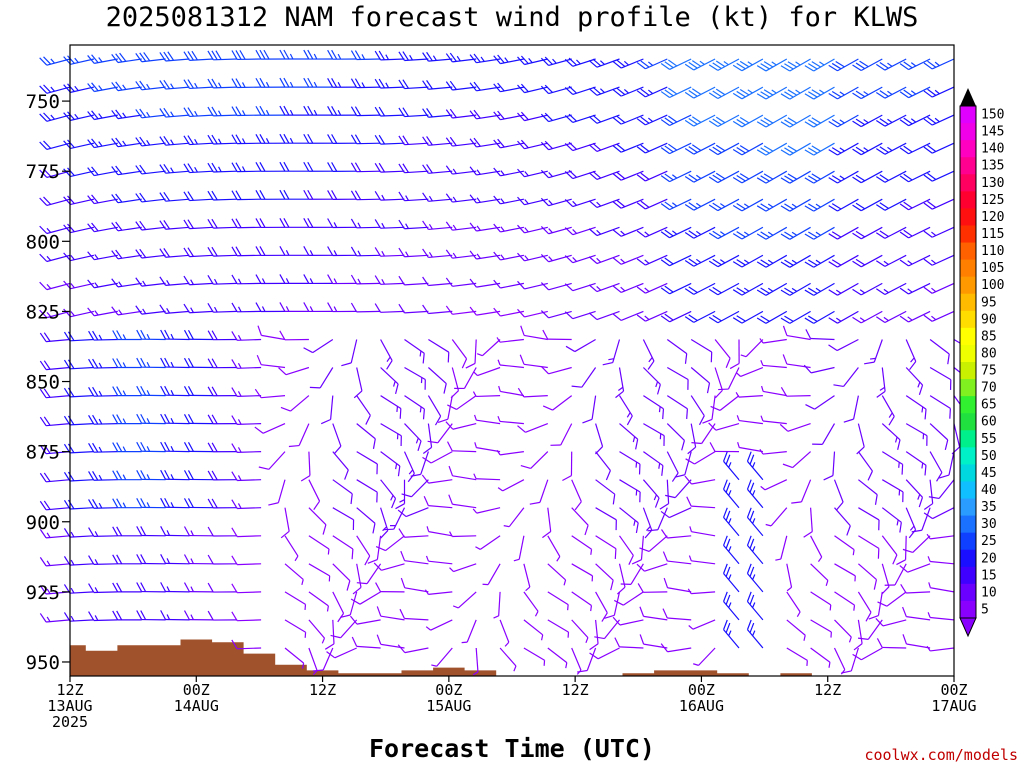 The width and height of the screenshot is (1024, 768). What do you see at coordinates (43, 312) in the screenshot?
I see `y-tick-label: 825` at bounding box center [43, 312].